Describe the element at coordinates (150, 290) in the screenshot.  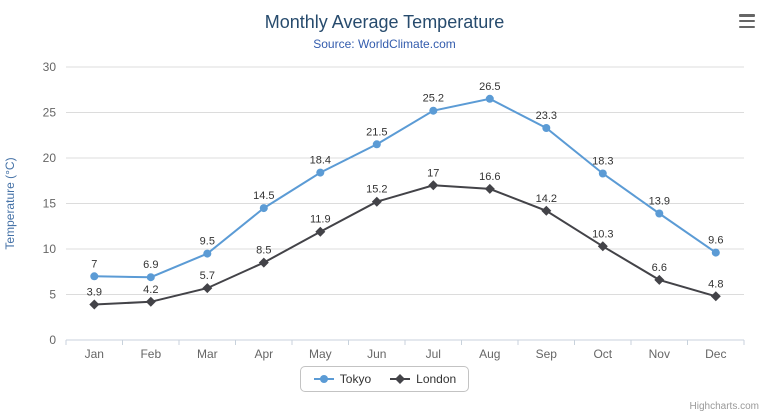
I see `data-label: 4.2` at that location.